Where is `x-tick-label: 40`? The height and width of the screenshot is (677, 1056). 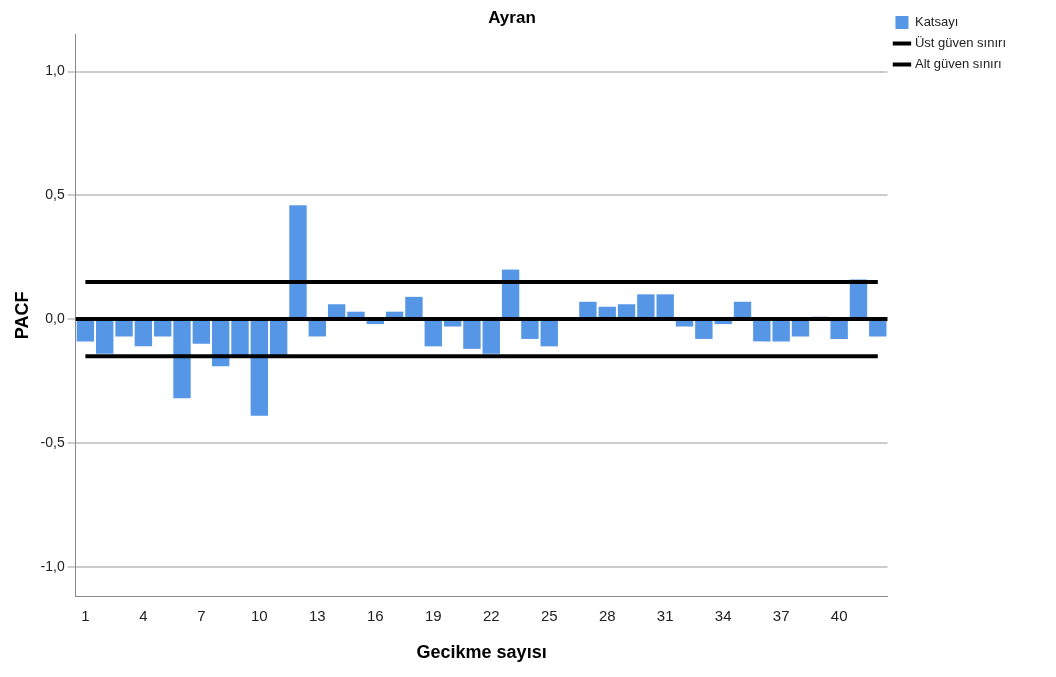 x-tick-label: 40 is located at coordinates (839, 615).